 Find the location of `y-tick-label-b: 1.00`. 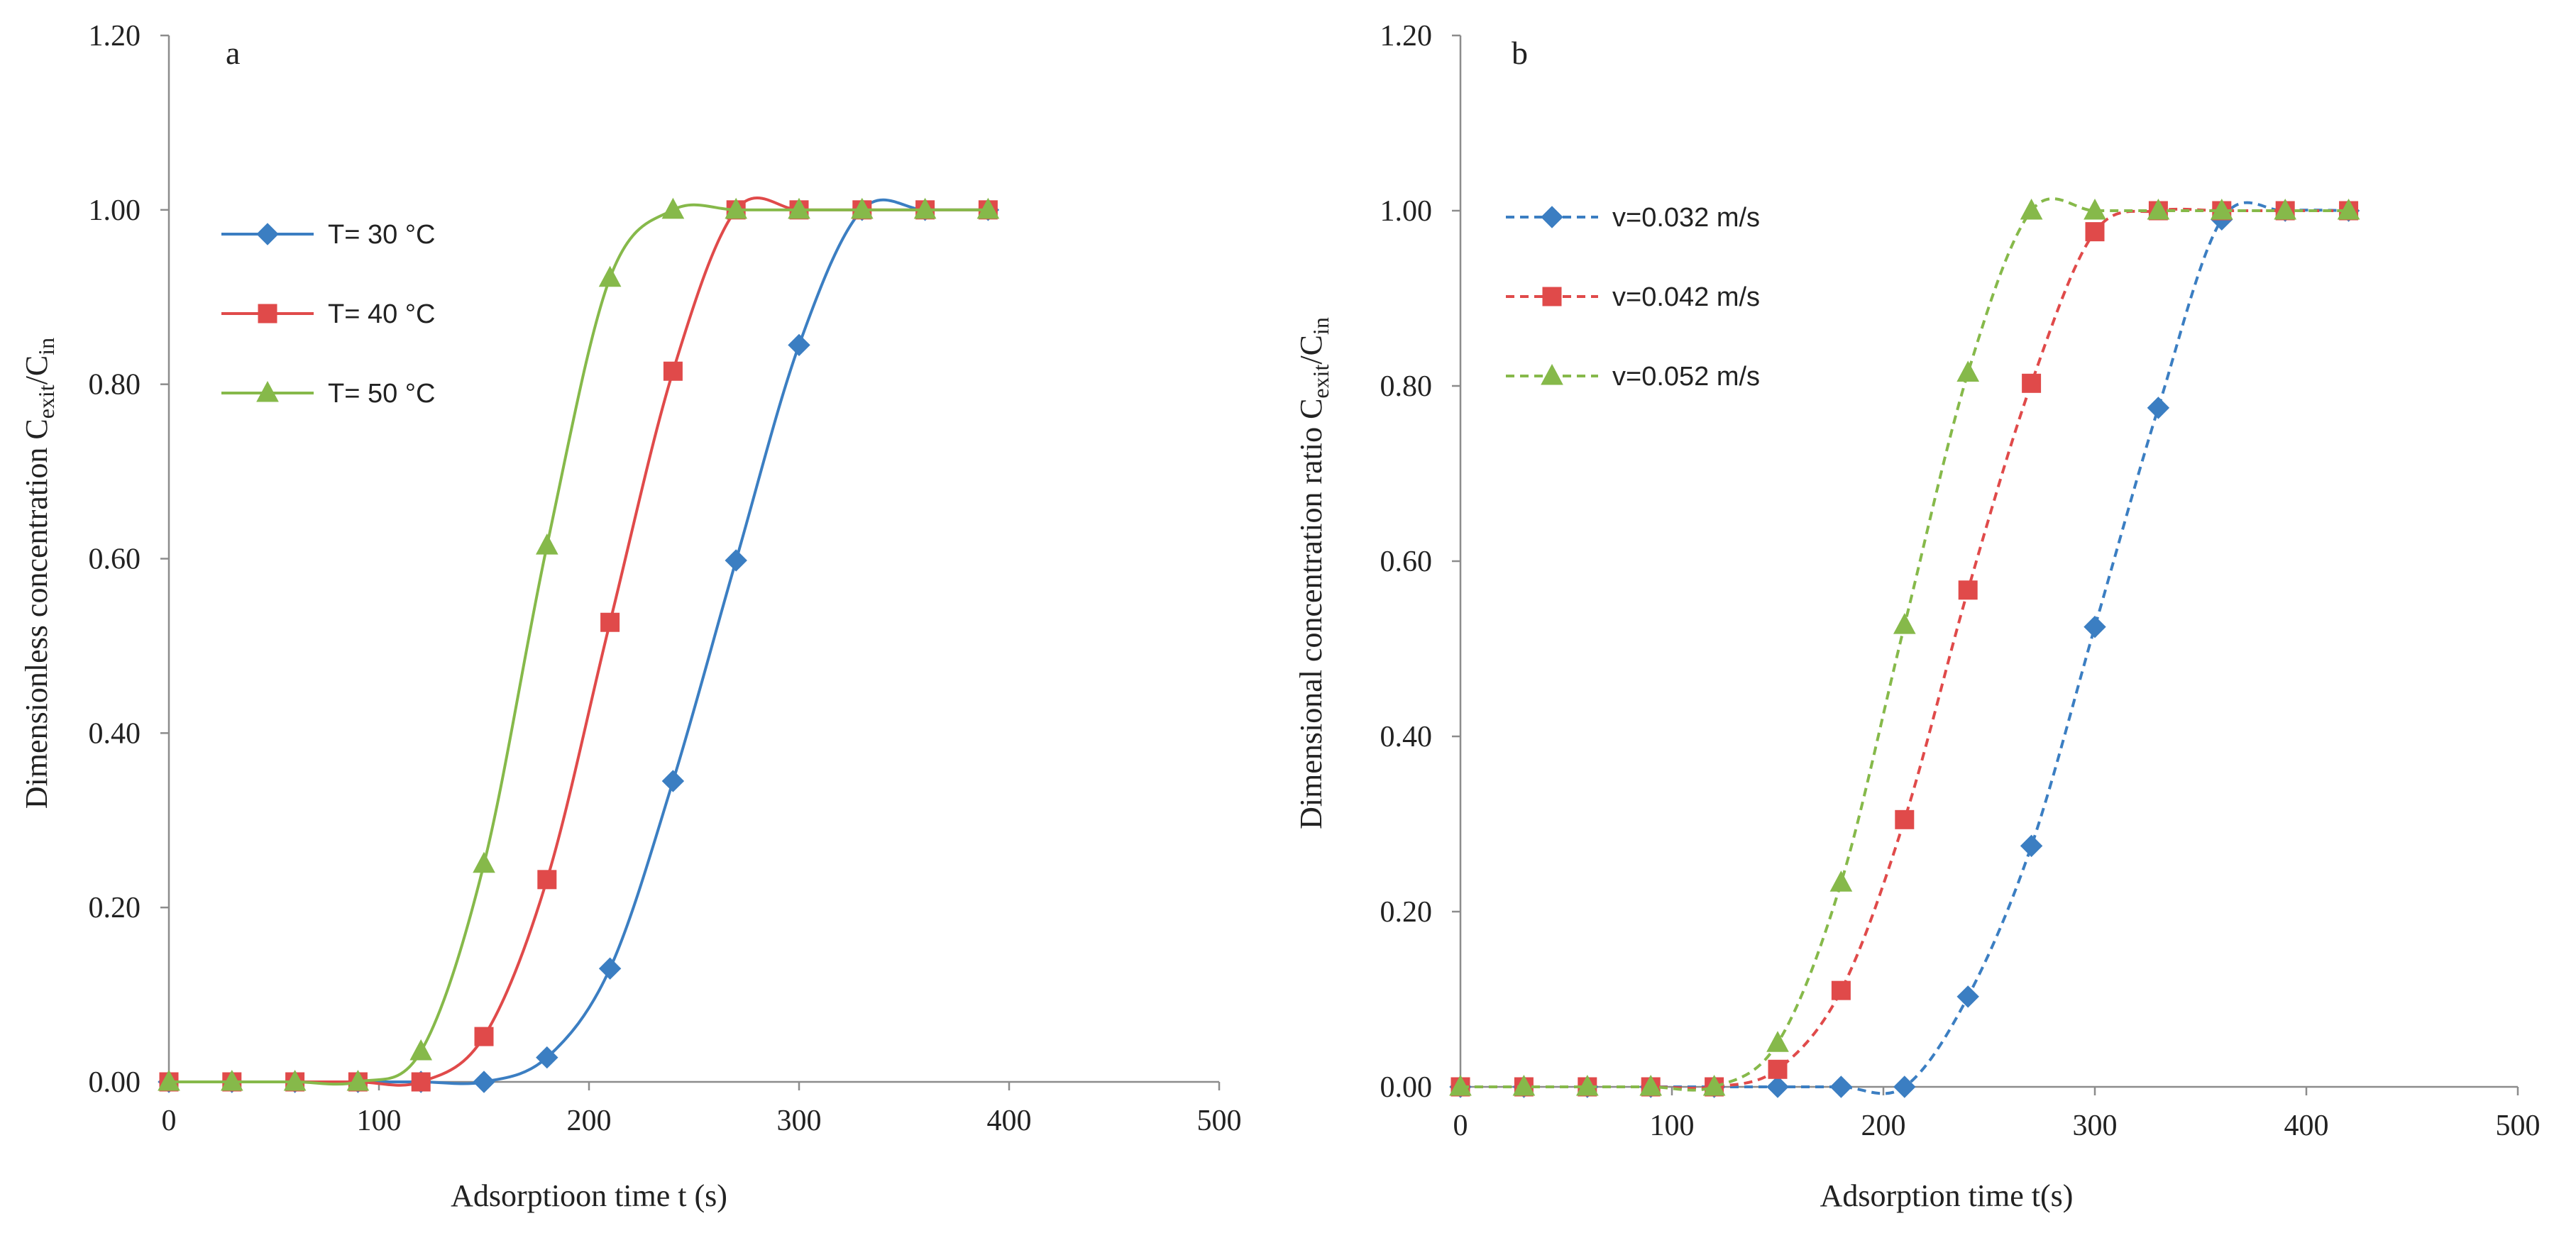

y-tick-label-b: 1.00 is located at coordinates (1406, 211).